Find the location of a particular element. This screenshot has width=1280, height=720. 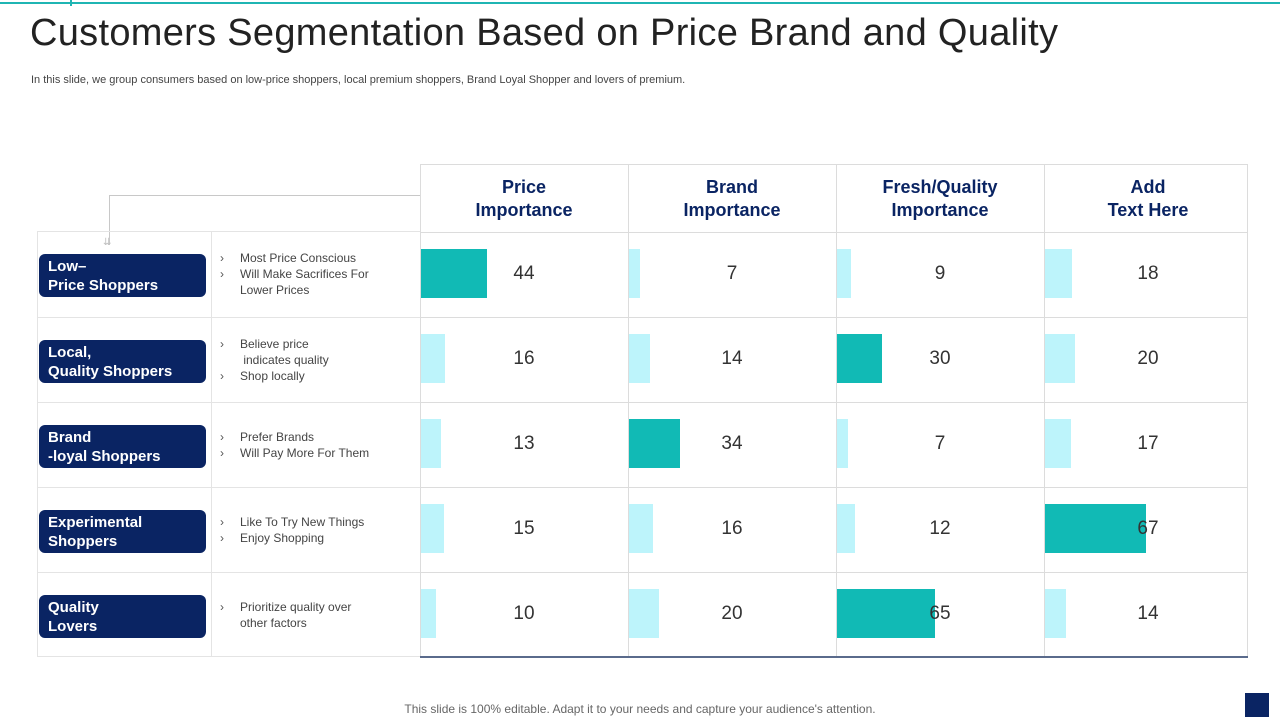

bullet-item: Most Price Conscious is located at coordinates (294, 258).